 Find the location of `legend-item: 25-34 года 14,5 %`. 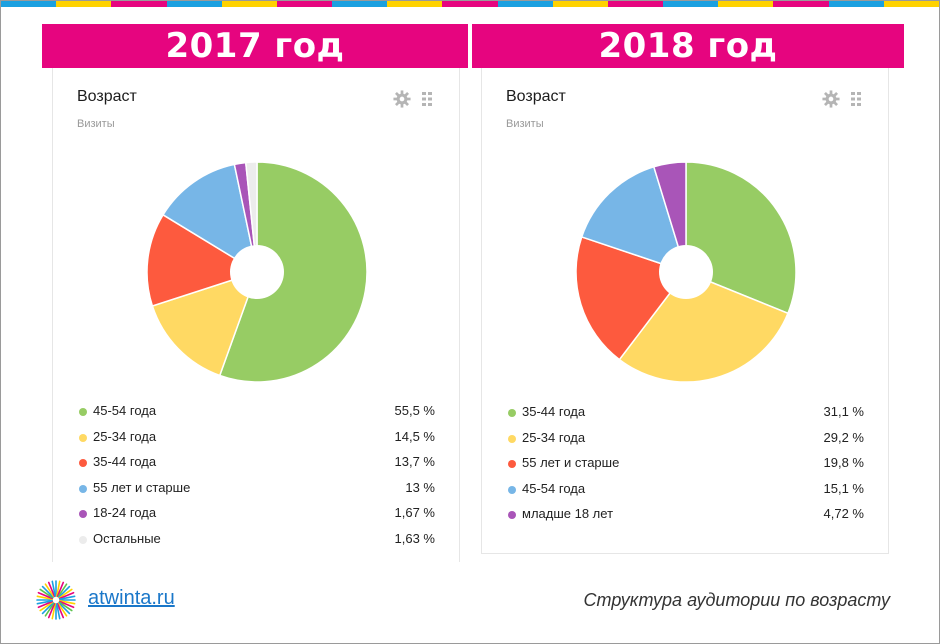

legend-item: 25-34 года 14,5 % is located at coordinates (256, 441).